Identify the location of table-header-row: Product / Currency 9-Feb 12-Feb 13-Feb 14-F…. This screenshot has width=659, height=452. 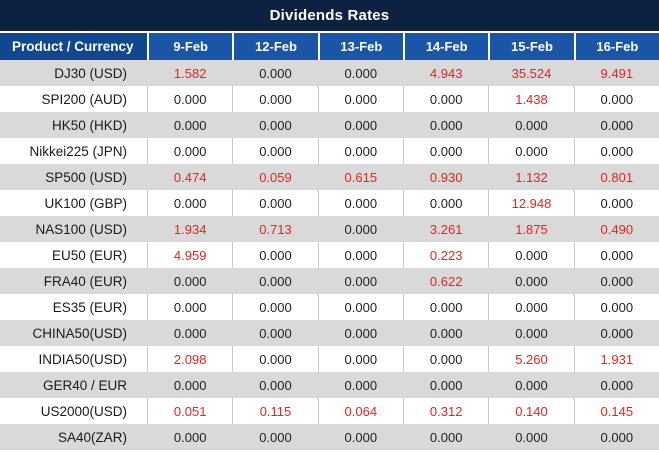
(329, 45).